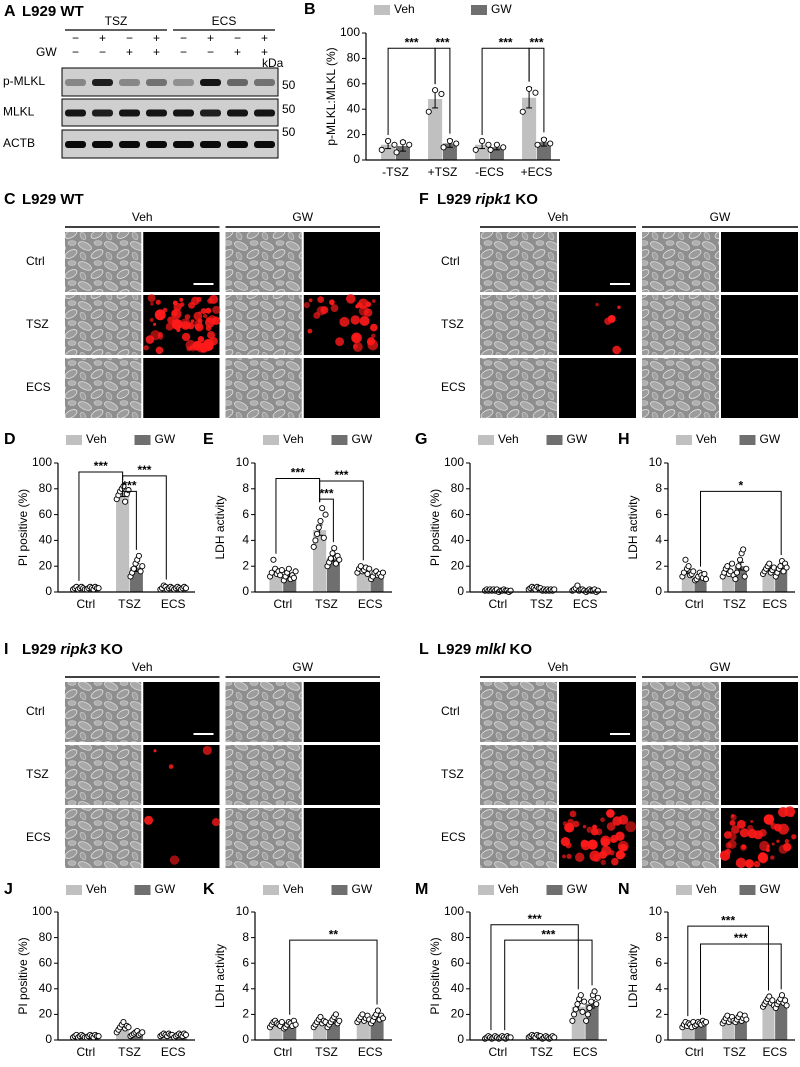 The image size is (800, 1067). Describe the element at coordinates (694, 604) in the screenshot. I see `x-tick-label: Ctrl` at that location.